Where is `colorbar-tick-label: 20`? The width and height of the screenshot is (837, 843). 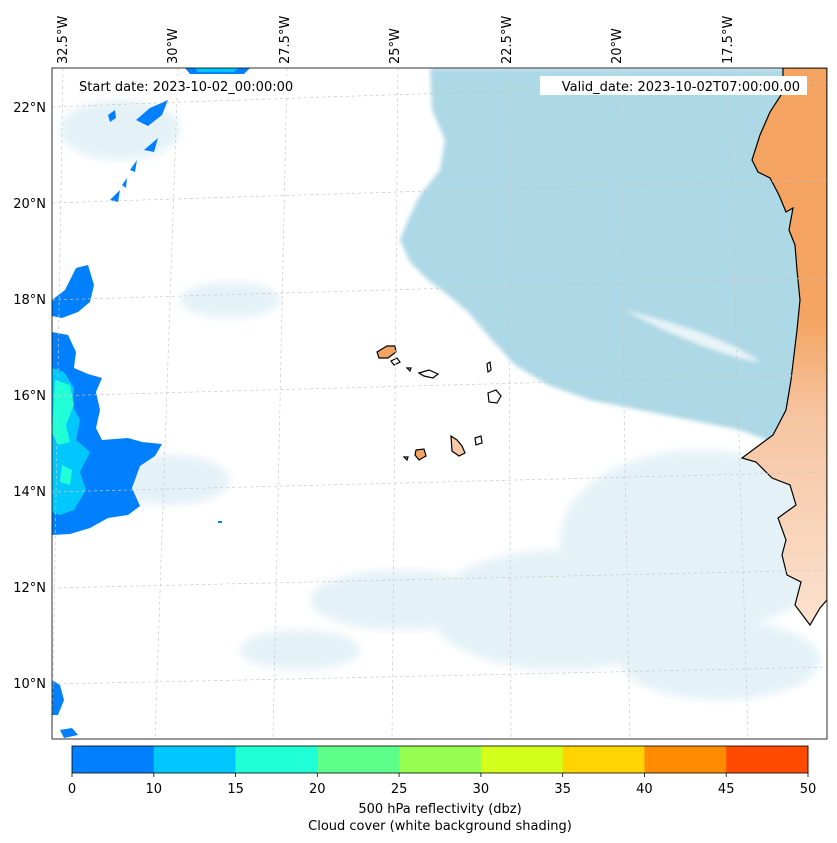 colorbar-tick-label: 20 is located at coordinates (317, 789).